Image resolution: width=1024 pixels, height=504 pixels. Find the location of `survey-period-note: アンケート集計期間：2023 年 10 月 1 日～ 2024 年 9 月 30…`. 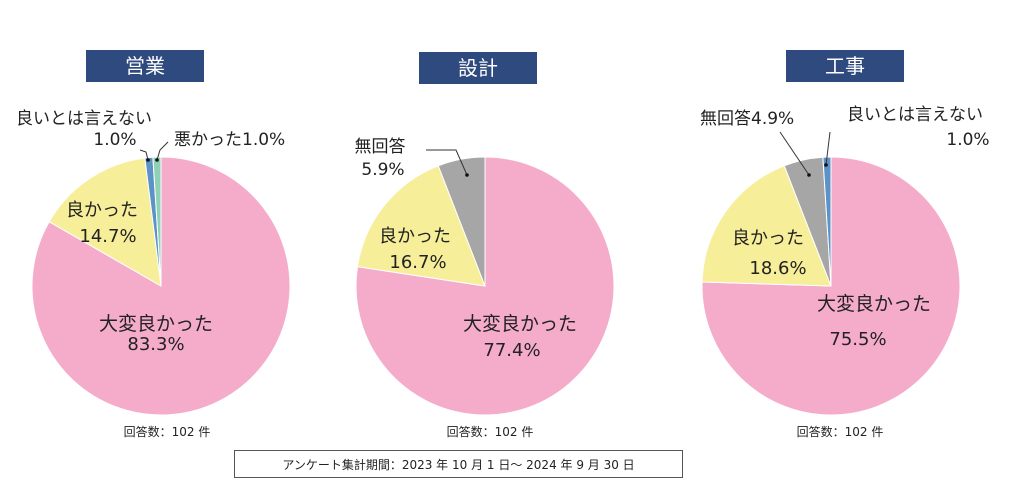

survey-period-note: アンケート集計期間：2023 年 10 月 1 日～ 2024 年 9 月 30… is located at coordinates (458, 464).